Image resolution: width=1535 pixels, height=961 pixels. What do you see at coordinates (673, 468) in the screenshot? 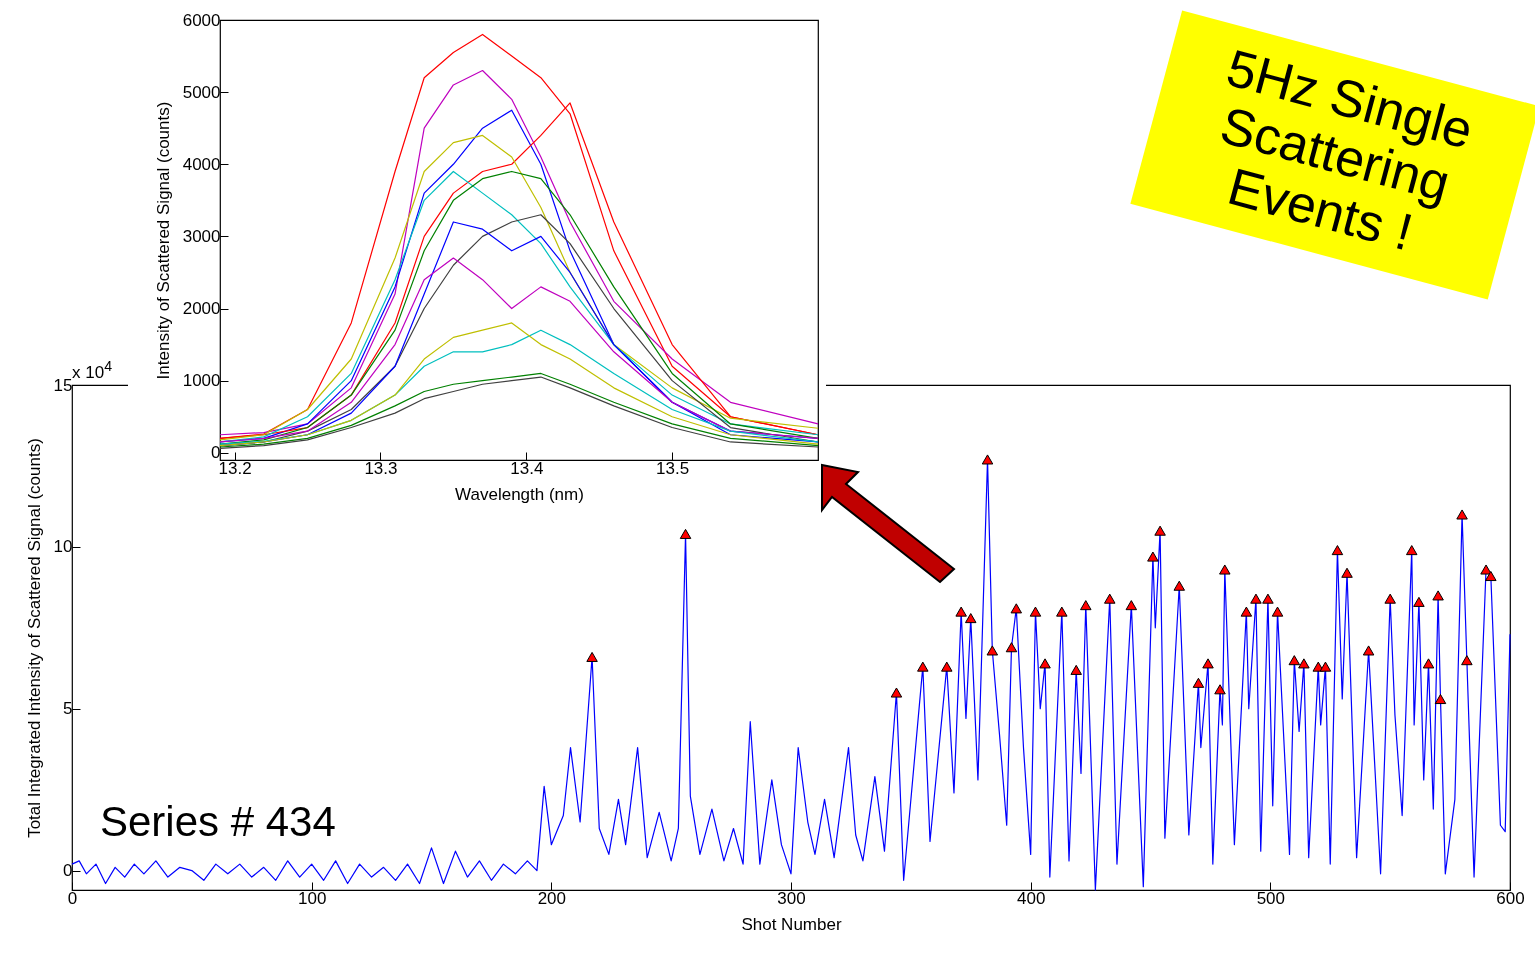
I see `x-tick-label: 13.5` at bounding box center [673, 468].